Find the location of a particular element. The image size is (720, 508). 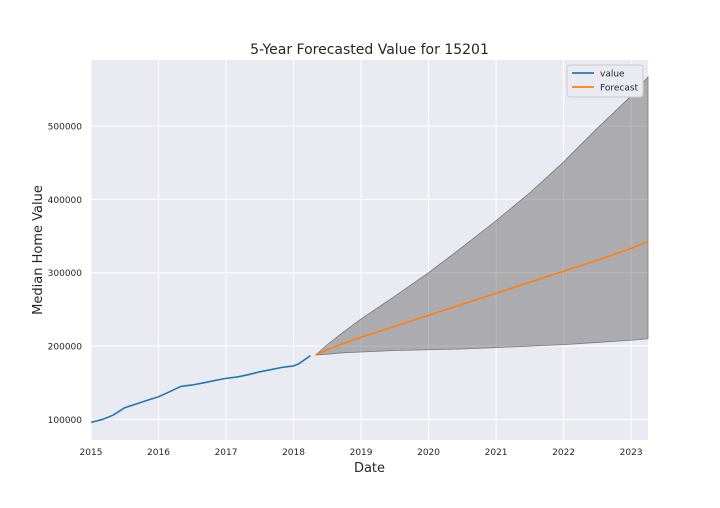

y-tick-label: 200000 is located at coordinates (65, 348).